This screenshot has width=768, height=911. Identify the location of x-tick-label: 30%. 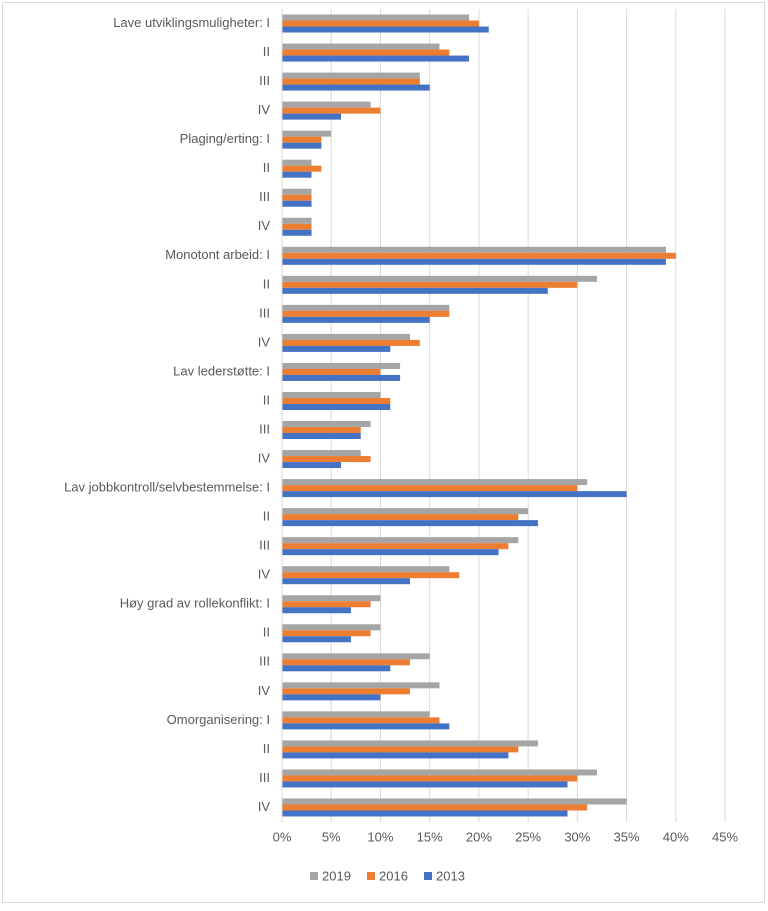
(577, 836).